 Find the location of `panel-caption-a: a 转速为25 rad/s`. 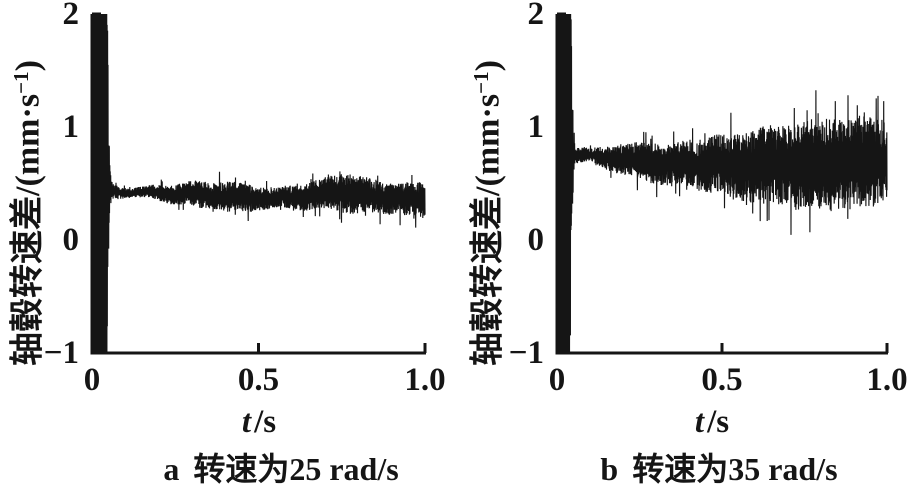

panel-caption-a: a 转速为25 rad/s is located at coordinates (281, 469).